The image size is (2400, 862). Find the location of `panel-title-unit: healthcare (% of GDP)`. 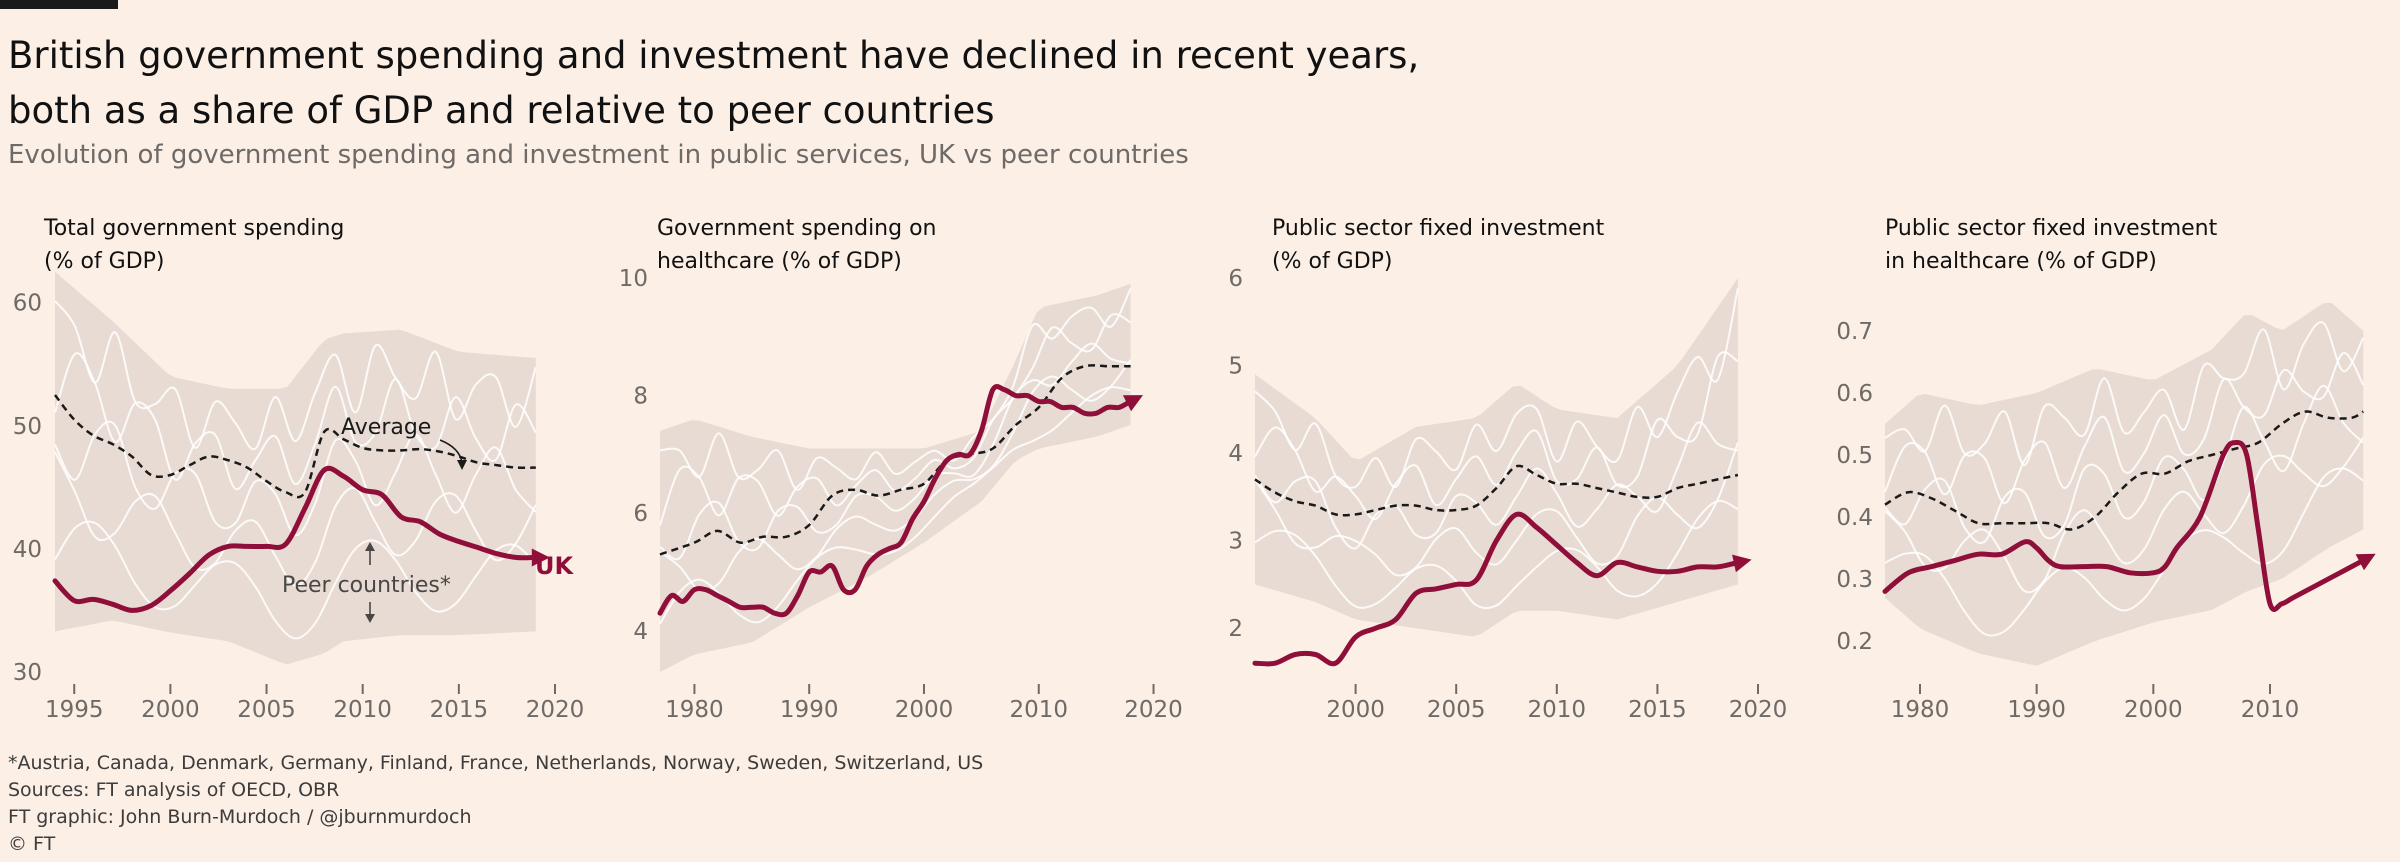

panel-title-unit: healthcare (% of GDP) is located at coordinates (779, 261).